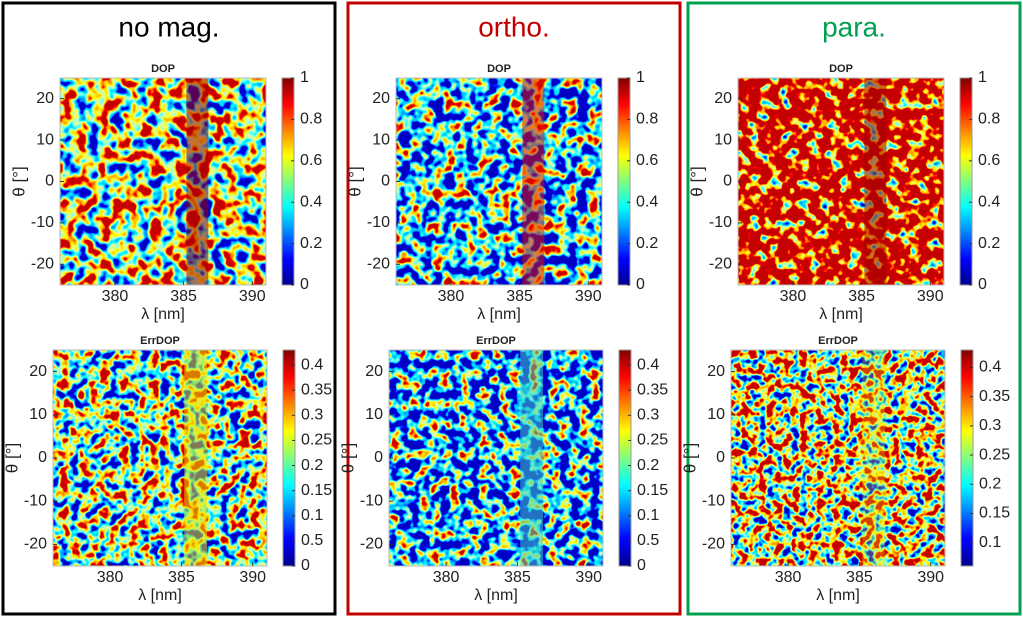  Describe the element at coordinates (854, 26) in the screenshot. I see `panel-title: para.` at that location.